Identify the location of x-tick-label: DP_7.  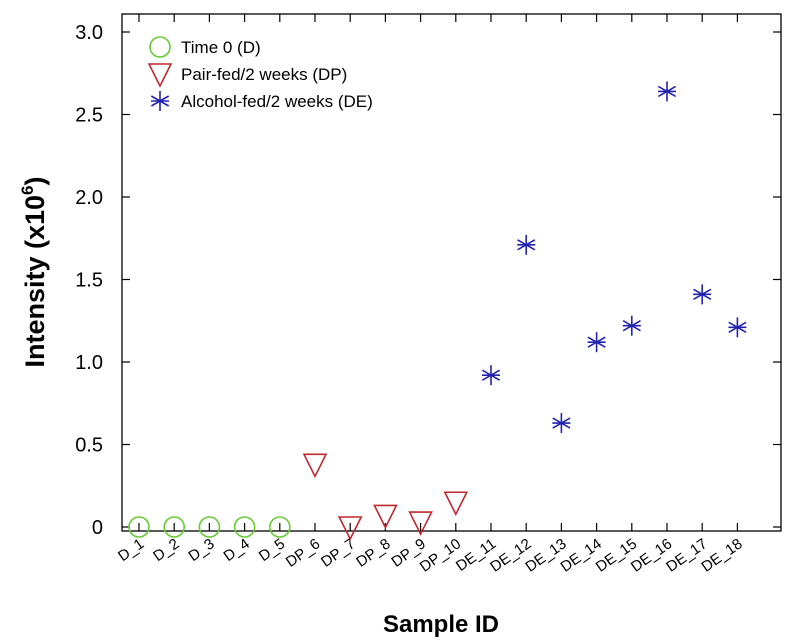
(338, 552).